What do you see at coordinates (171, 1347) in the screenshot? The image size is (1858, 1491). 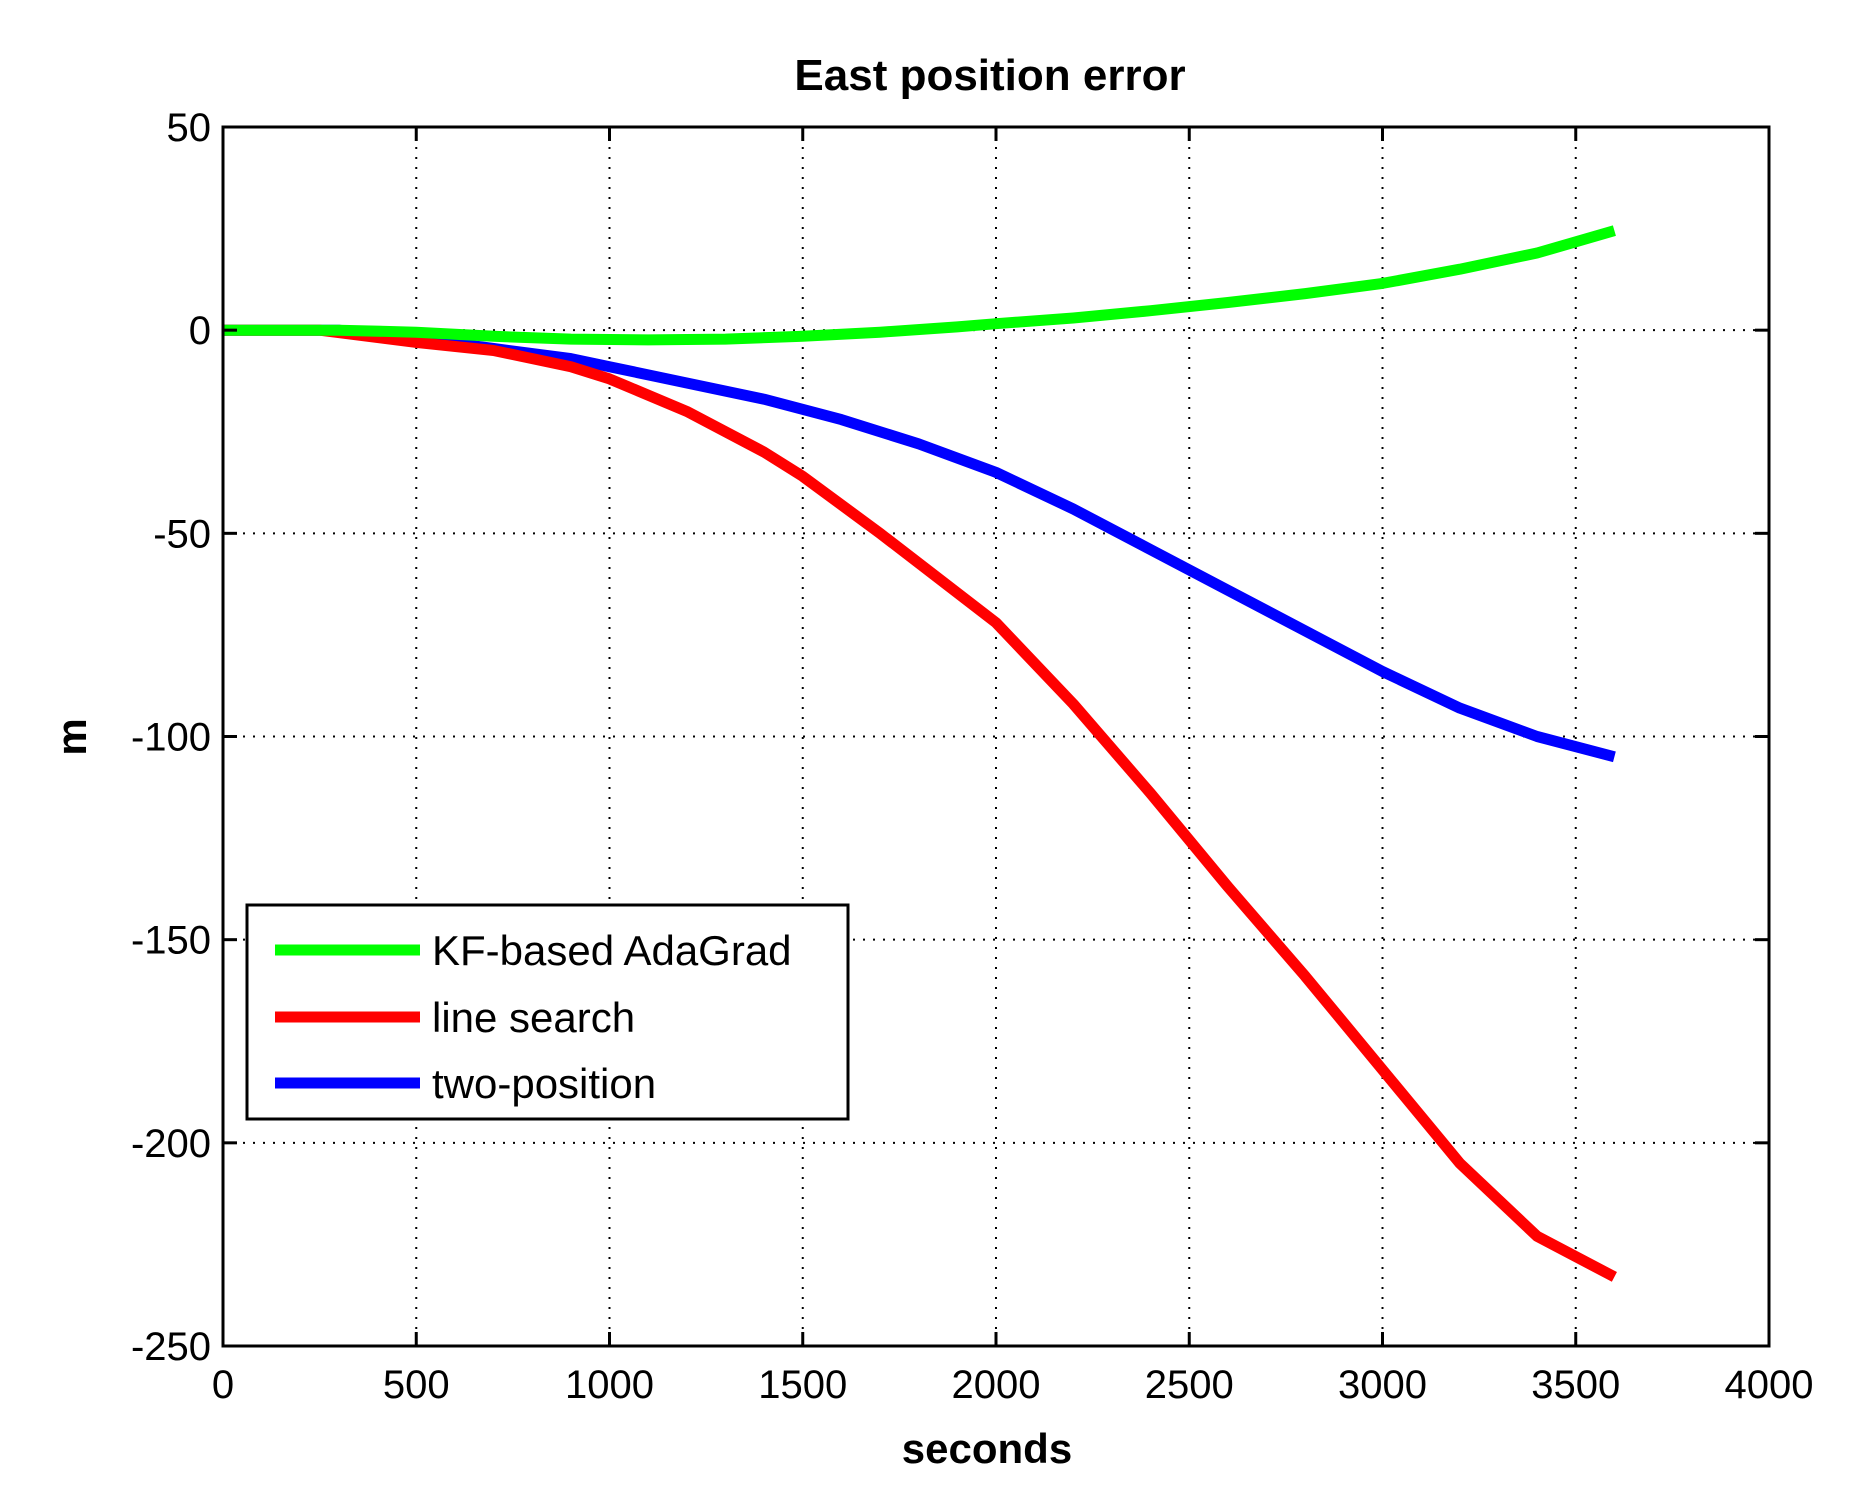 I see `y-tick-label: -250` at bounding box center [171, 1347].